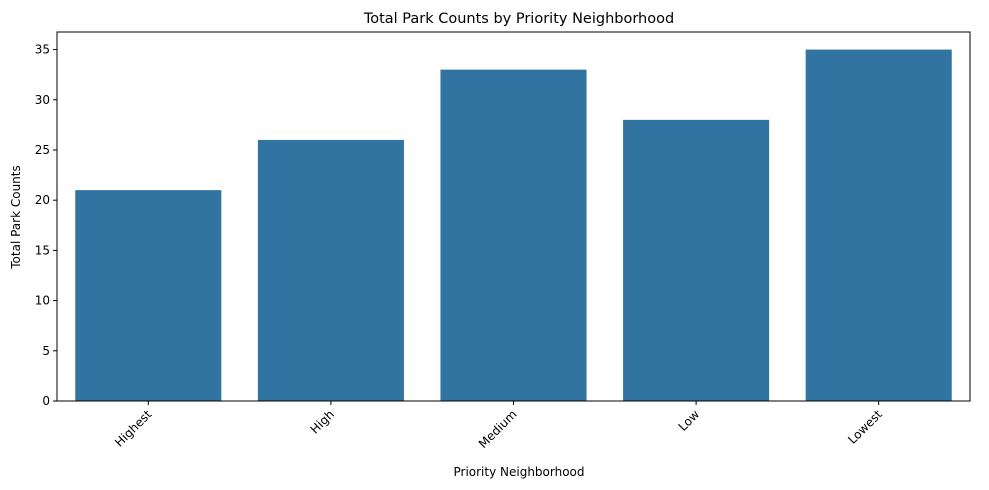  Describe the element at coordinates (42, 200) in the screenshot. I see `y-tick-label: 20` at that location.